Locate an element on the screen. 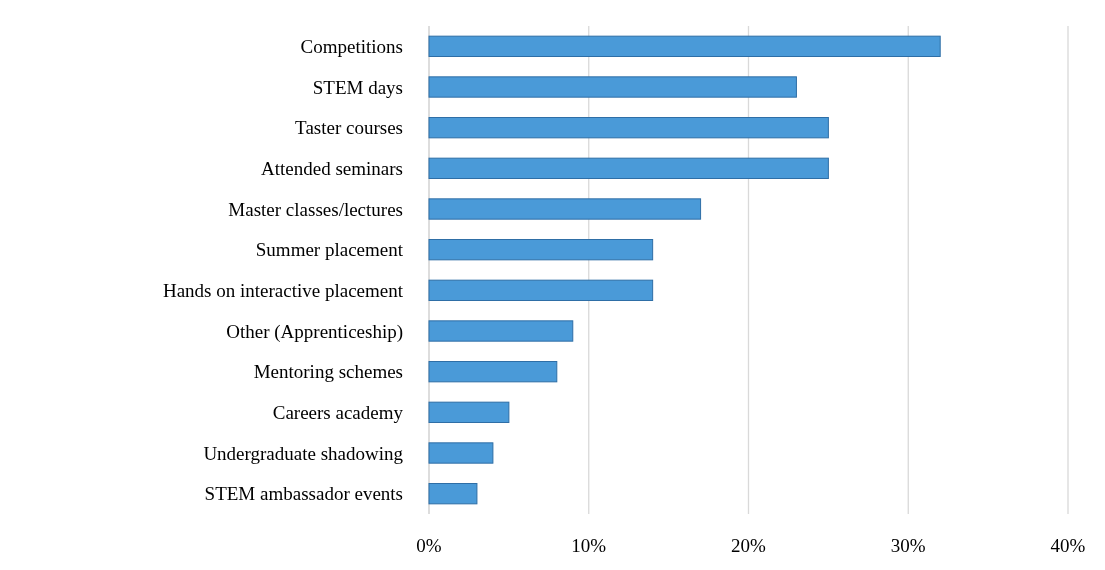 This screenshot has width=1105, height=570. x-tick-label: 30% is located at coordinates (908, 545).